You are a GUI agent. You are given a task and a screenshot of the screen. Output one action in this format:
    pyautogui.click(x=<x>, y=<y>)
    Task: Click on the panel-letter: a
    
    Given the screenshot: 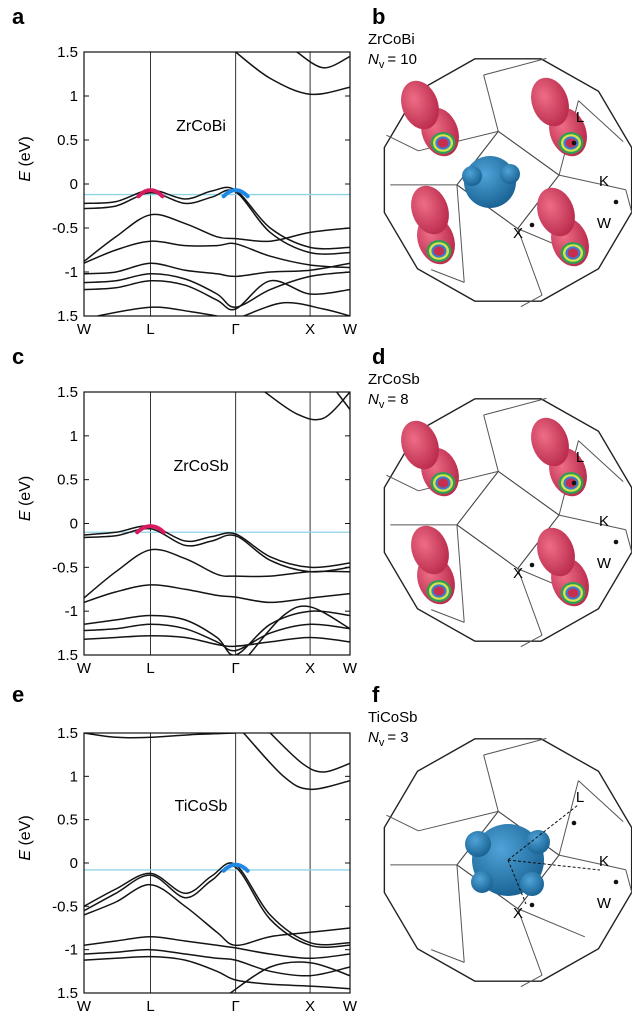 What is the action you would take?
    pyautogui.click(x=18, y=16)
    